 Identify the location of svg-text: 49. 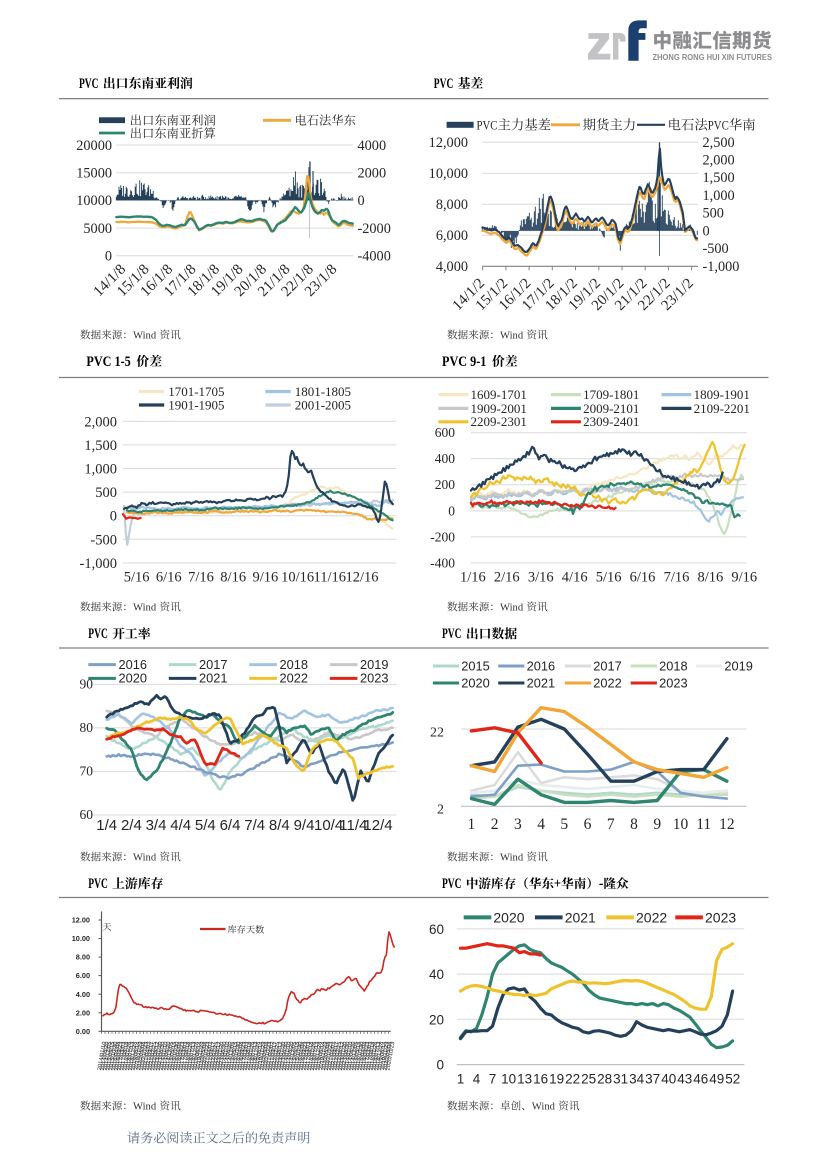
(716, 1079).